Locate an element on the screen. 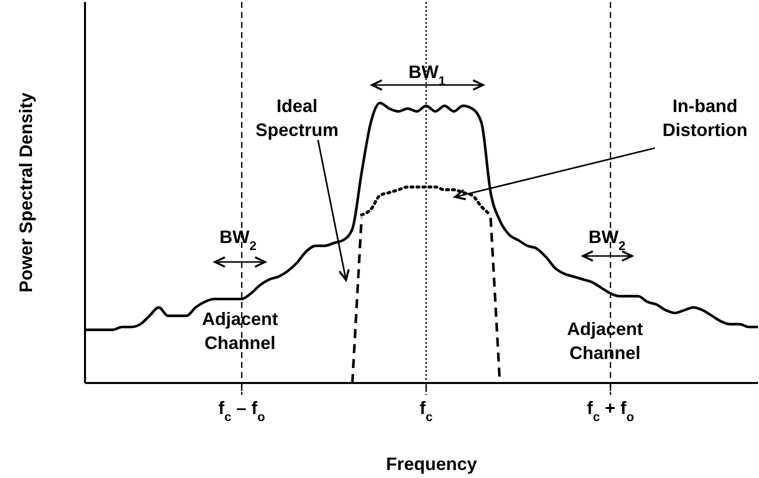  x-tick-label: f$_{c}$ – f$_{o}$ is located at coordinates (242, 411).